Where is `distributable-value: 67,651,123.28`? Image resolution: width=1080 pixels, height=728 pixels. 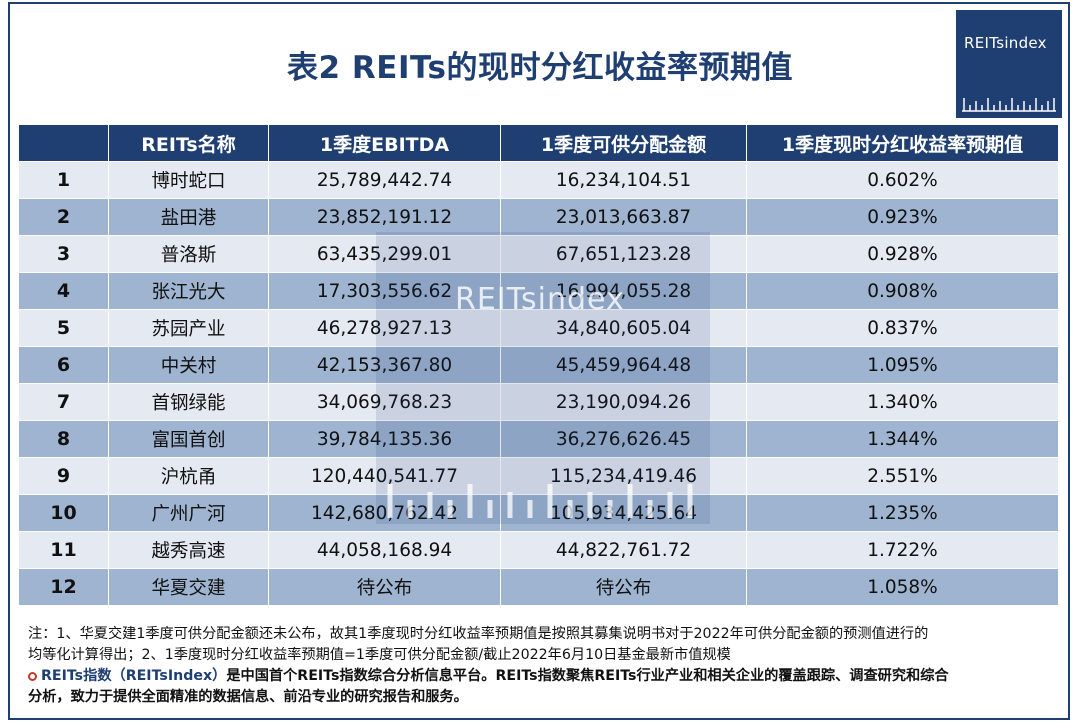
distributable-value: 67,651,123.28 is located at coordinates (623, 254).